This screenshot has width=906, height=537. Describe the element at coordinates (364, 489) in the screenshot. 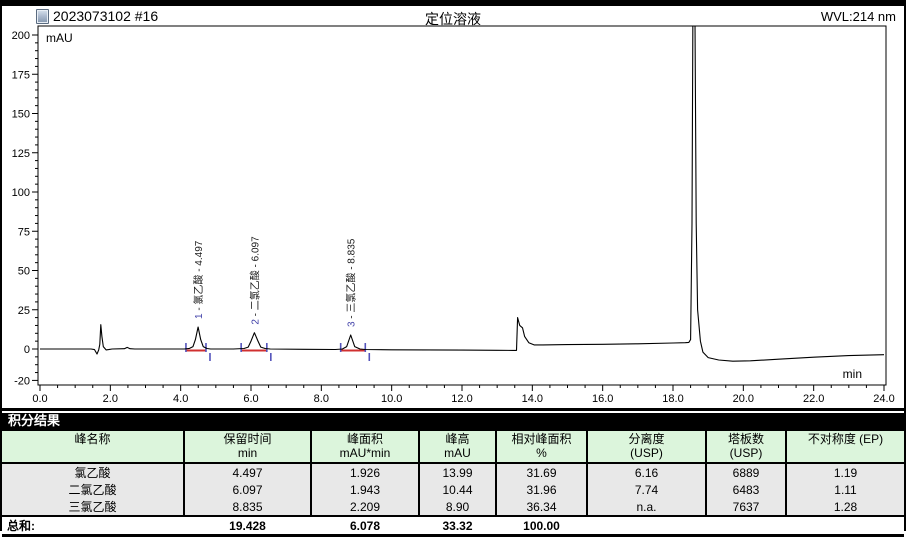

I see `cell-area: 1.943` at that location.